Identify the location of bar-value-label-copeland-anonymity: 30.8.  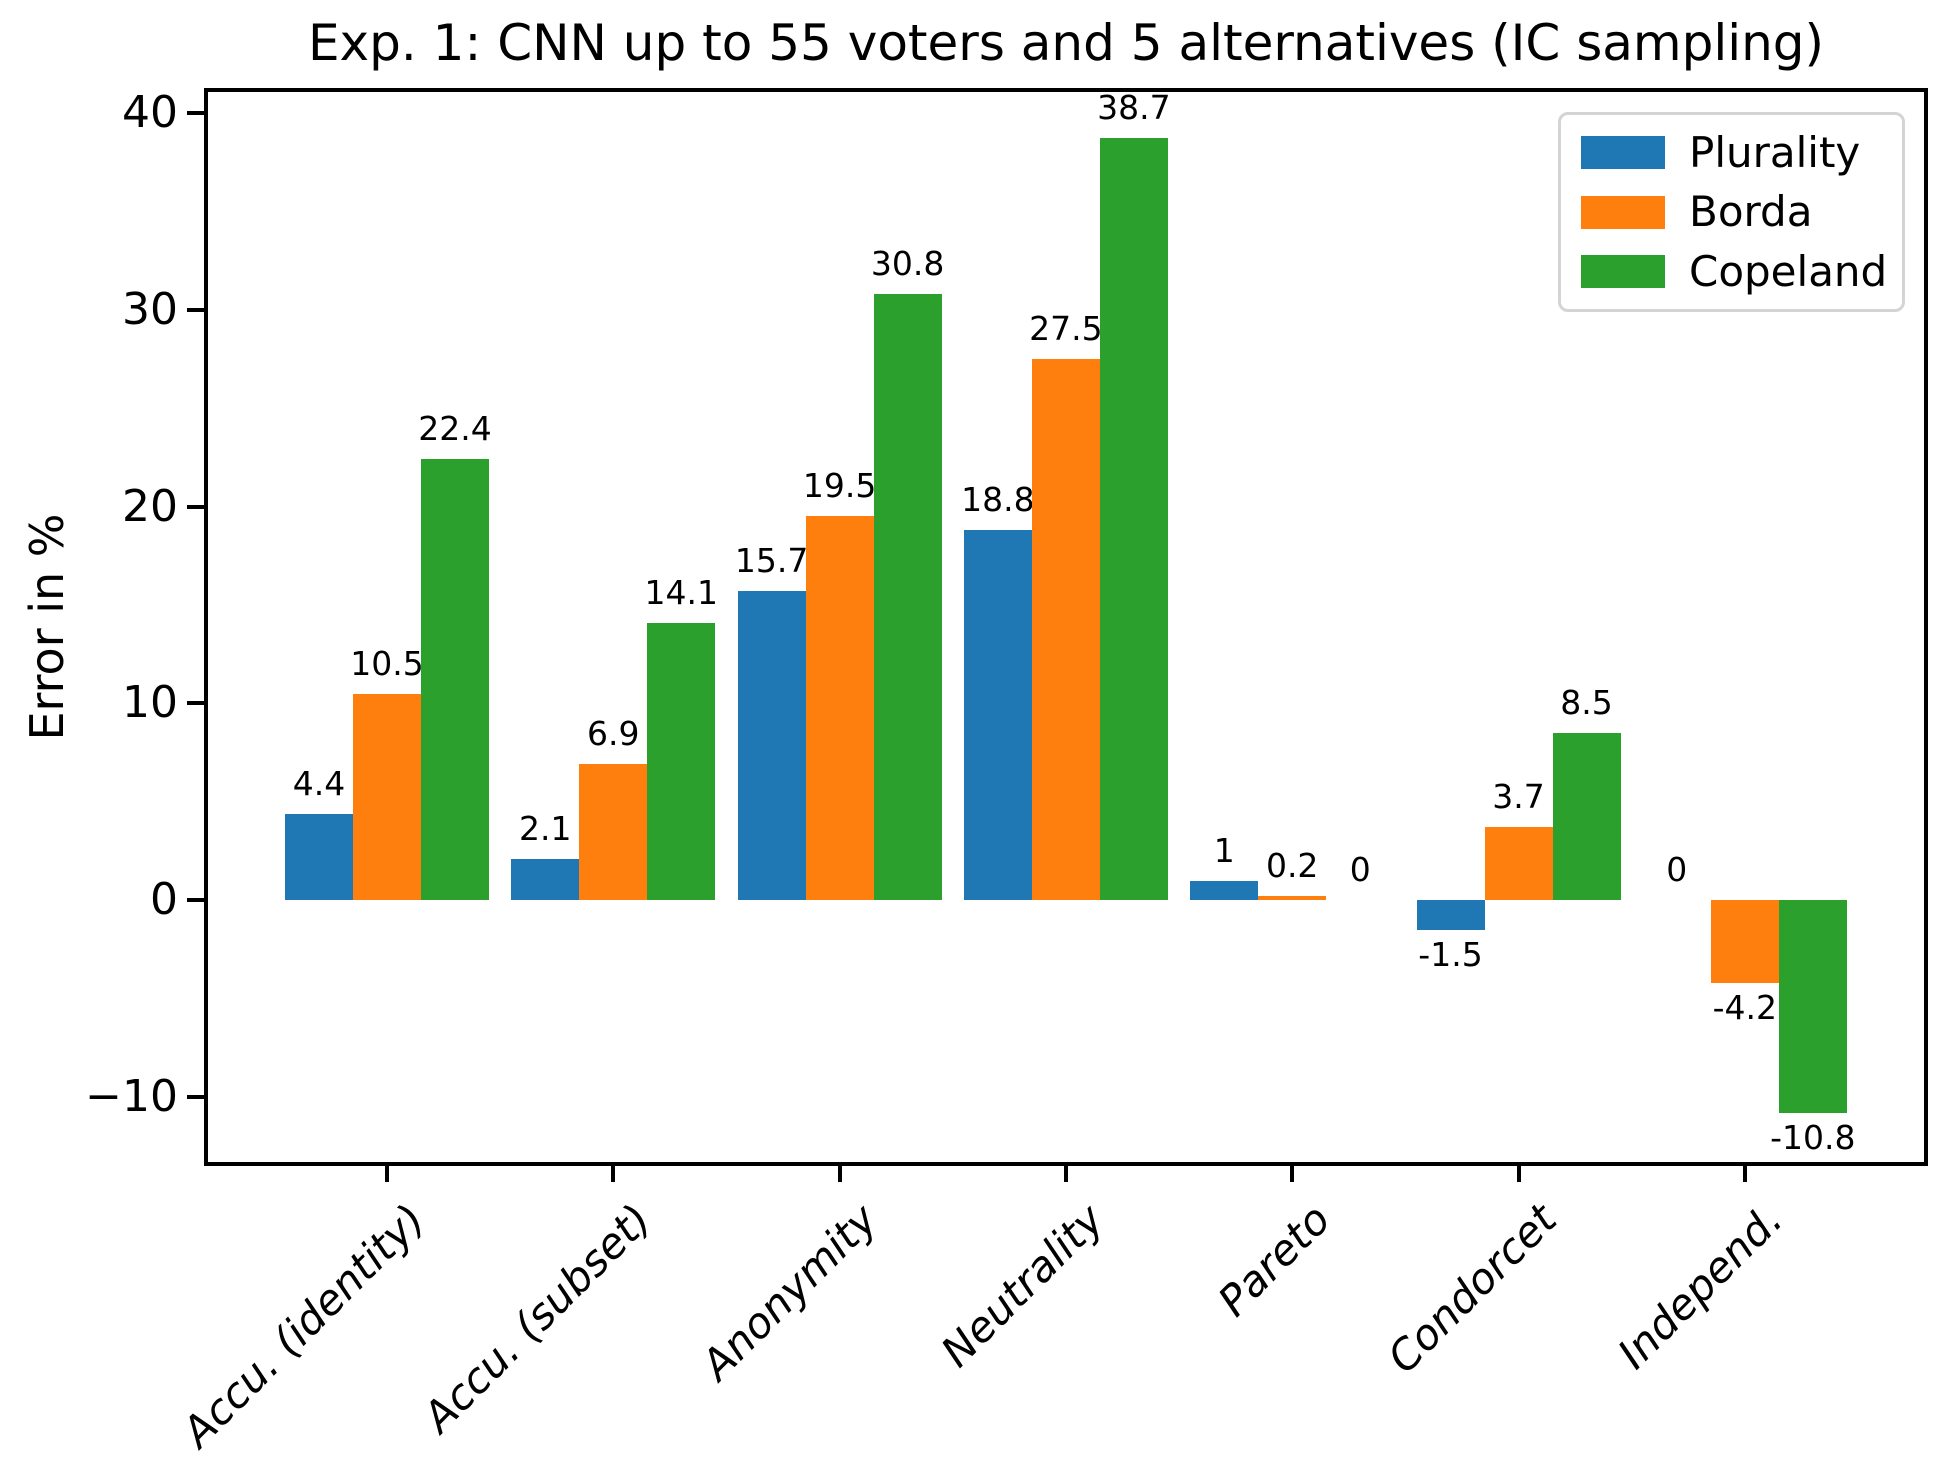
(907, 263).